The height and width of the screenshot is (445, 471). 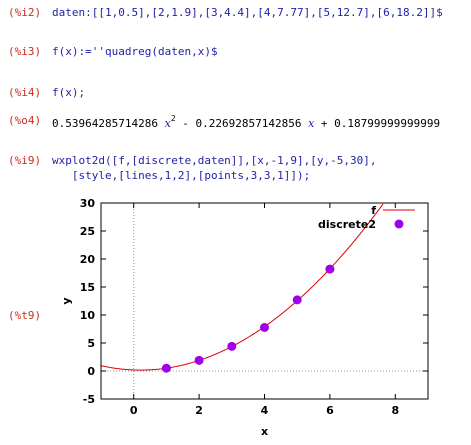 What do you see at coordinates (25, 92) in the screenshot?
I see `input-label-i4: (%i4)` at bounding box center [25, 92].